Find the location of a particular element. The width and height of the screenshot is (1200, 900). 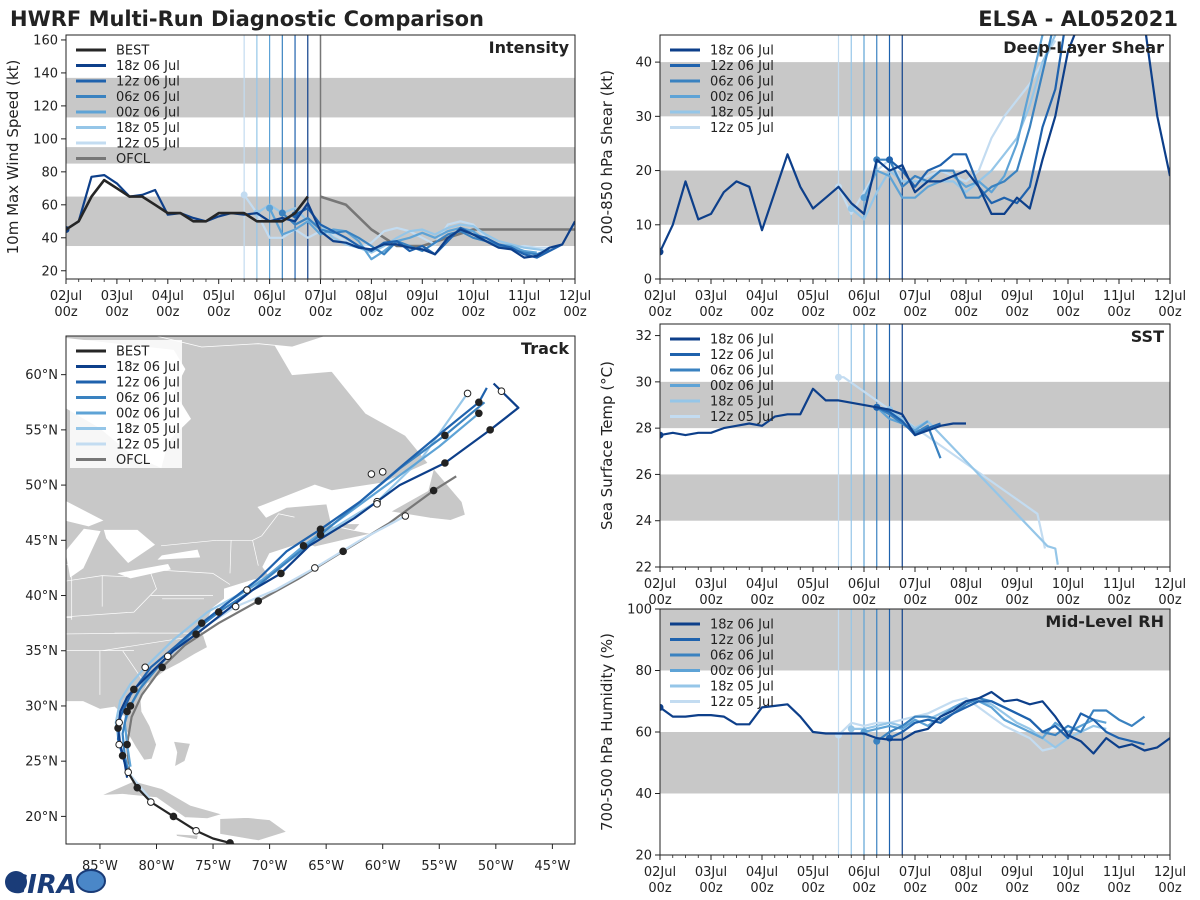

shear-xtick-label-day: 08Jul is located at coordinates (966, 296).